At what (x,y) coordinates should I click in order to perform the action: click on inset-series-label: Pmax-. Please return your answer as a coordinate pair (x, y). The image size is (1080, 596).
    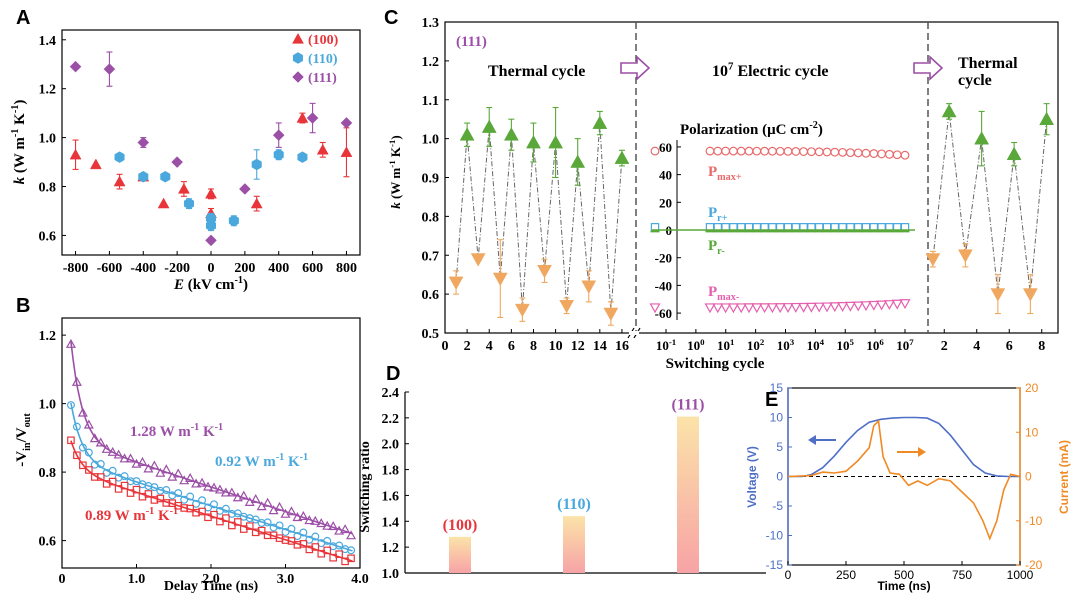
    Looking at the image, I should click on (724, 293).